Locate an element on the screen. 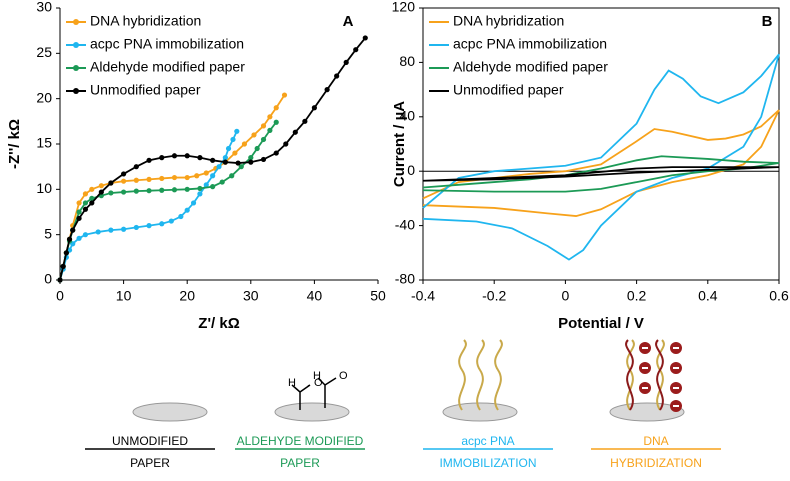 The image size is (790, 481). y-tick-label: 5 is located at coordinates (48, 233).